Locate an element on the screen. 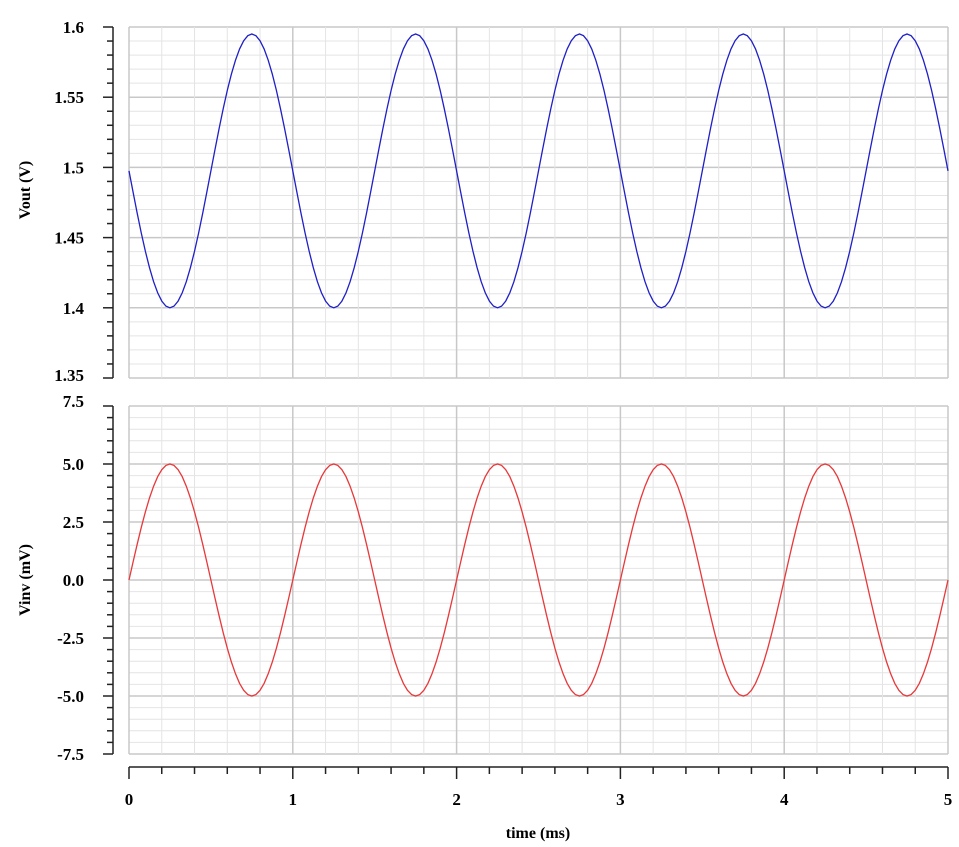 Image resolution: width=959 pixels, height=847 pixels. time-axis-label: time (ms) is located at coordinates (538, 833).